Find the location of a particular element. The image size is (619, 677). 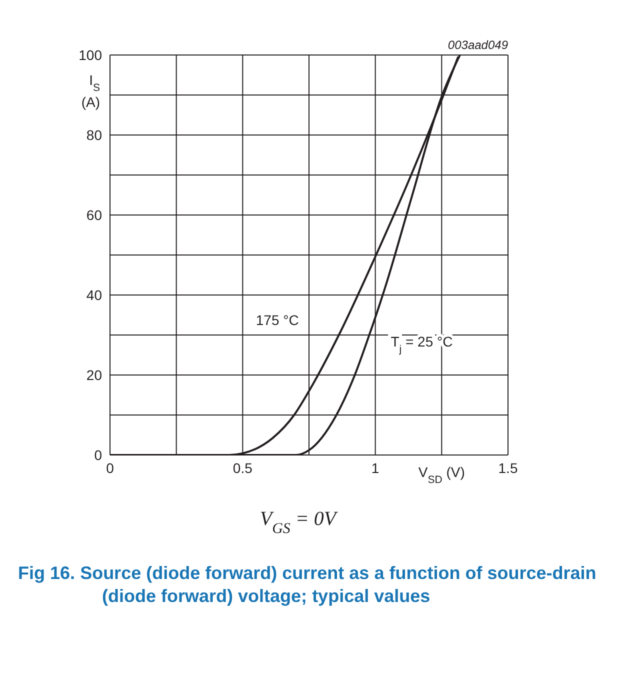

text: 175 °C is located at coordinates (277, 320).